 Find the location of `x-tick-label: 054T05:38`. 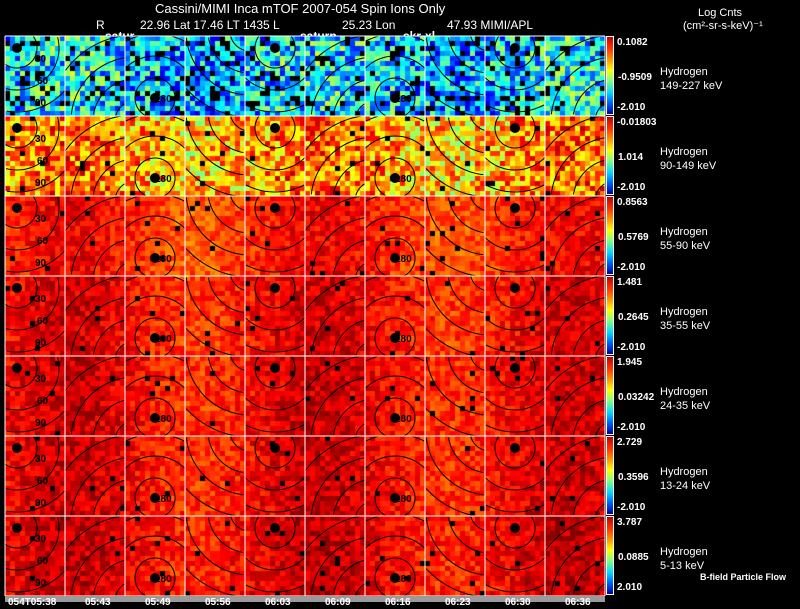

x-tick-label: 054T05:38 is located at coordinates (32, 602).